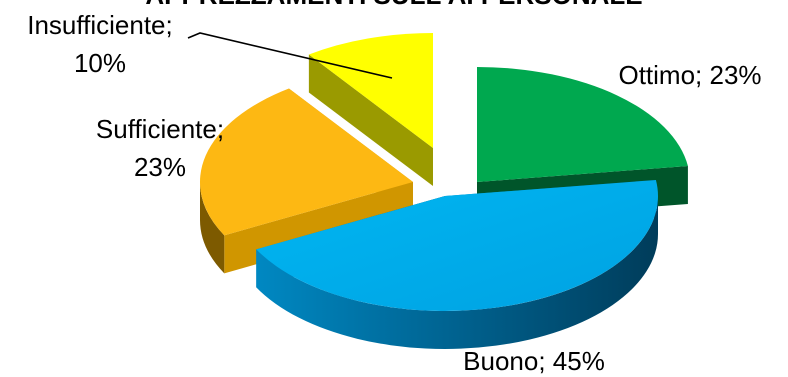  Describe the element at coordinates (100, 25) in the screenshot. I see `insufficiente-data-label-line: Insufficiente;` at that location.